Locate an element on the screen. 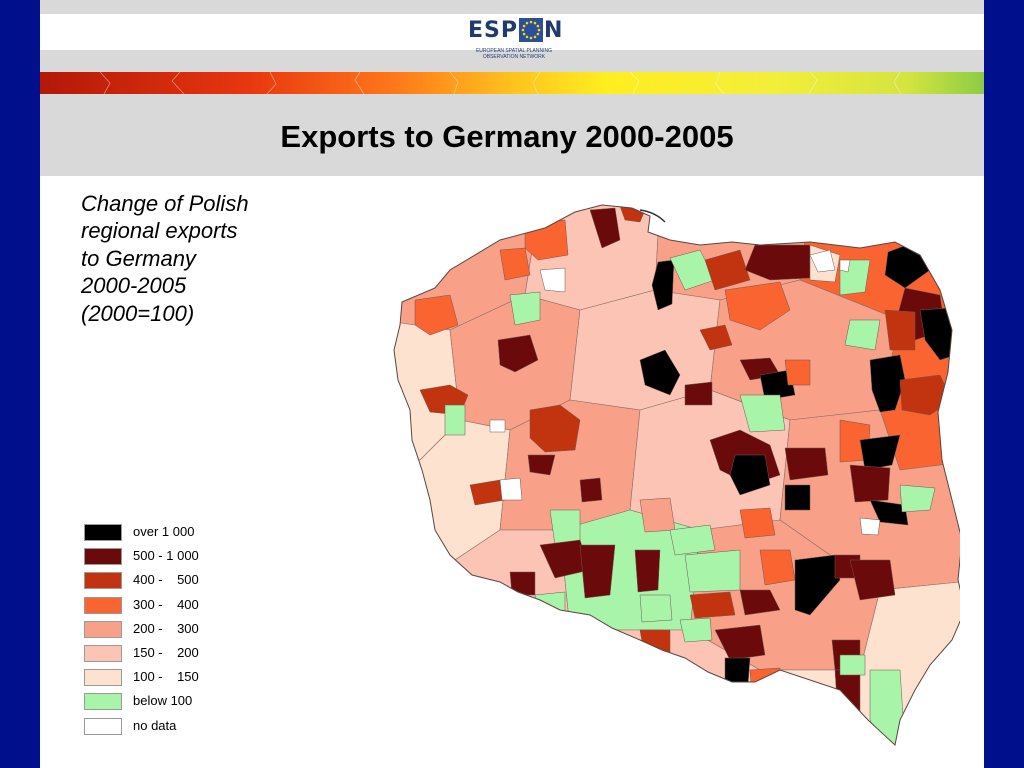 Image resolution: width=1024 pixels, height=768 pixels. header-strip is located at coordinates (512, 61).